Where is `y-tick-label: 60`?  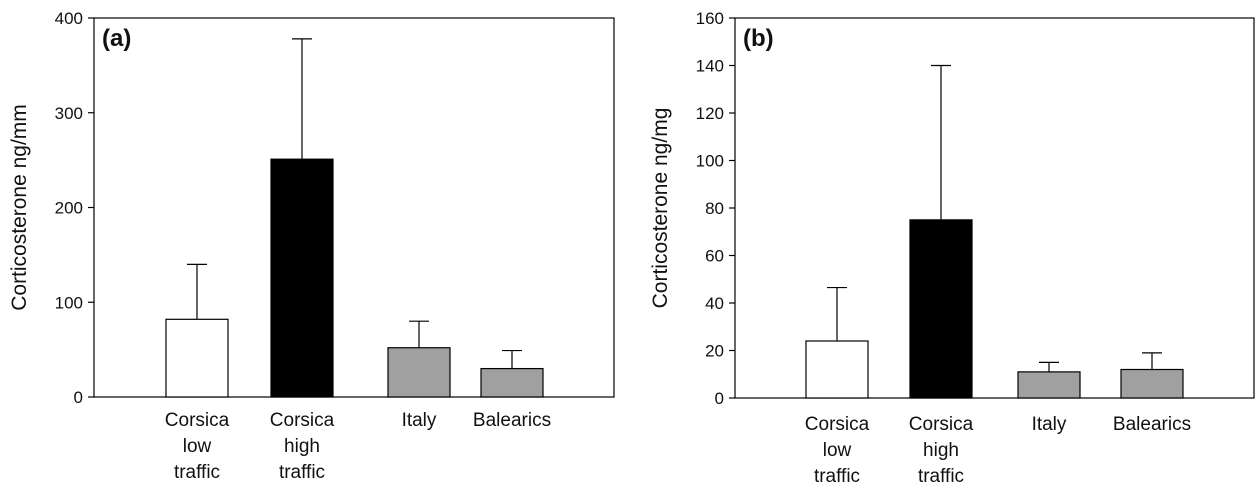 y-tick-label: 60 is located at coordinates (714, 256).